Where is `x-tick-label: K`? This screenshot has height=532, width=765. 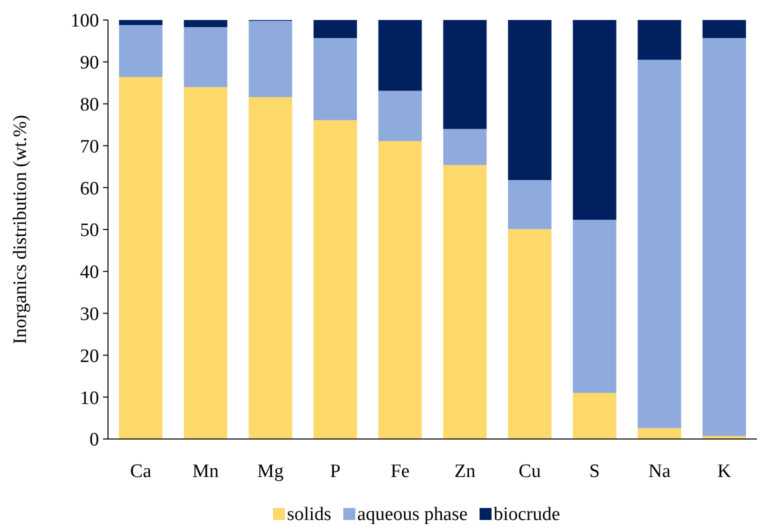
x-tick-label: K is located at coordinates (724, 471).